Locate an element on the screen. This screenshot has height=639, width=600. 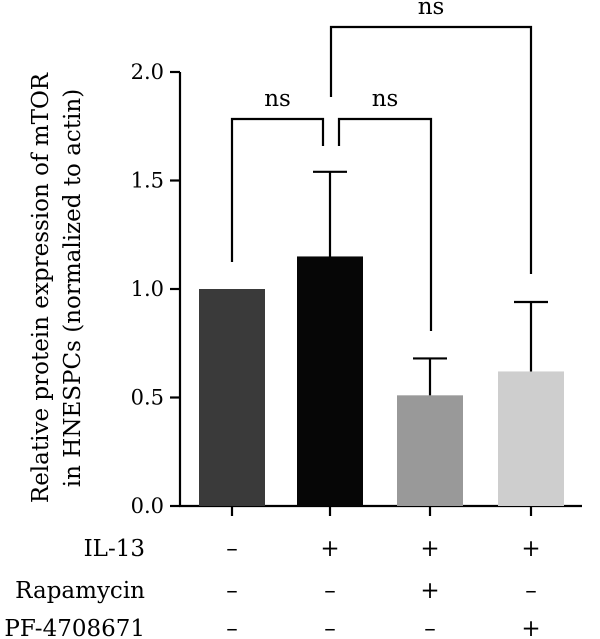
y-tick-label: 2.0 is located at coordinates (147, 72).